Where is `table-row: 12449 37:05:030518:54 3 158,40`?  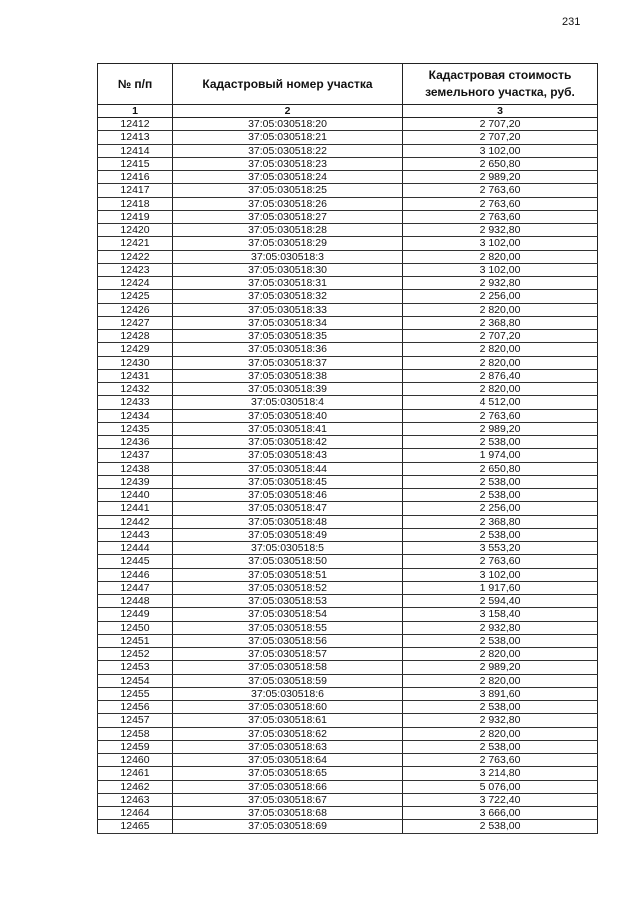
table-row: 12449 37:05:030518:54 3 158,40 is located at coordinates (347, 614).